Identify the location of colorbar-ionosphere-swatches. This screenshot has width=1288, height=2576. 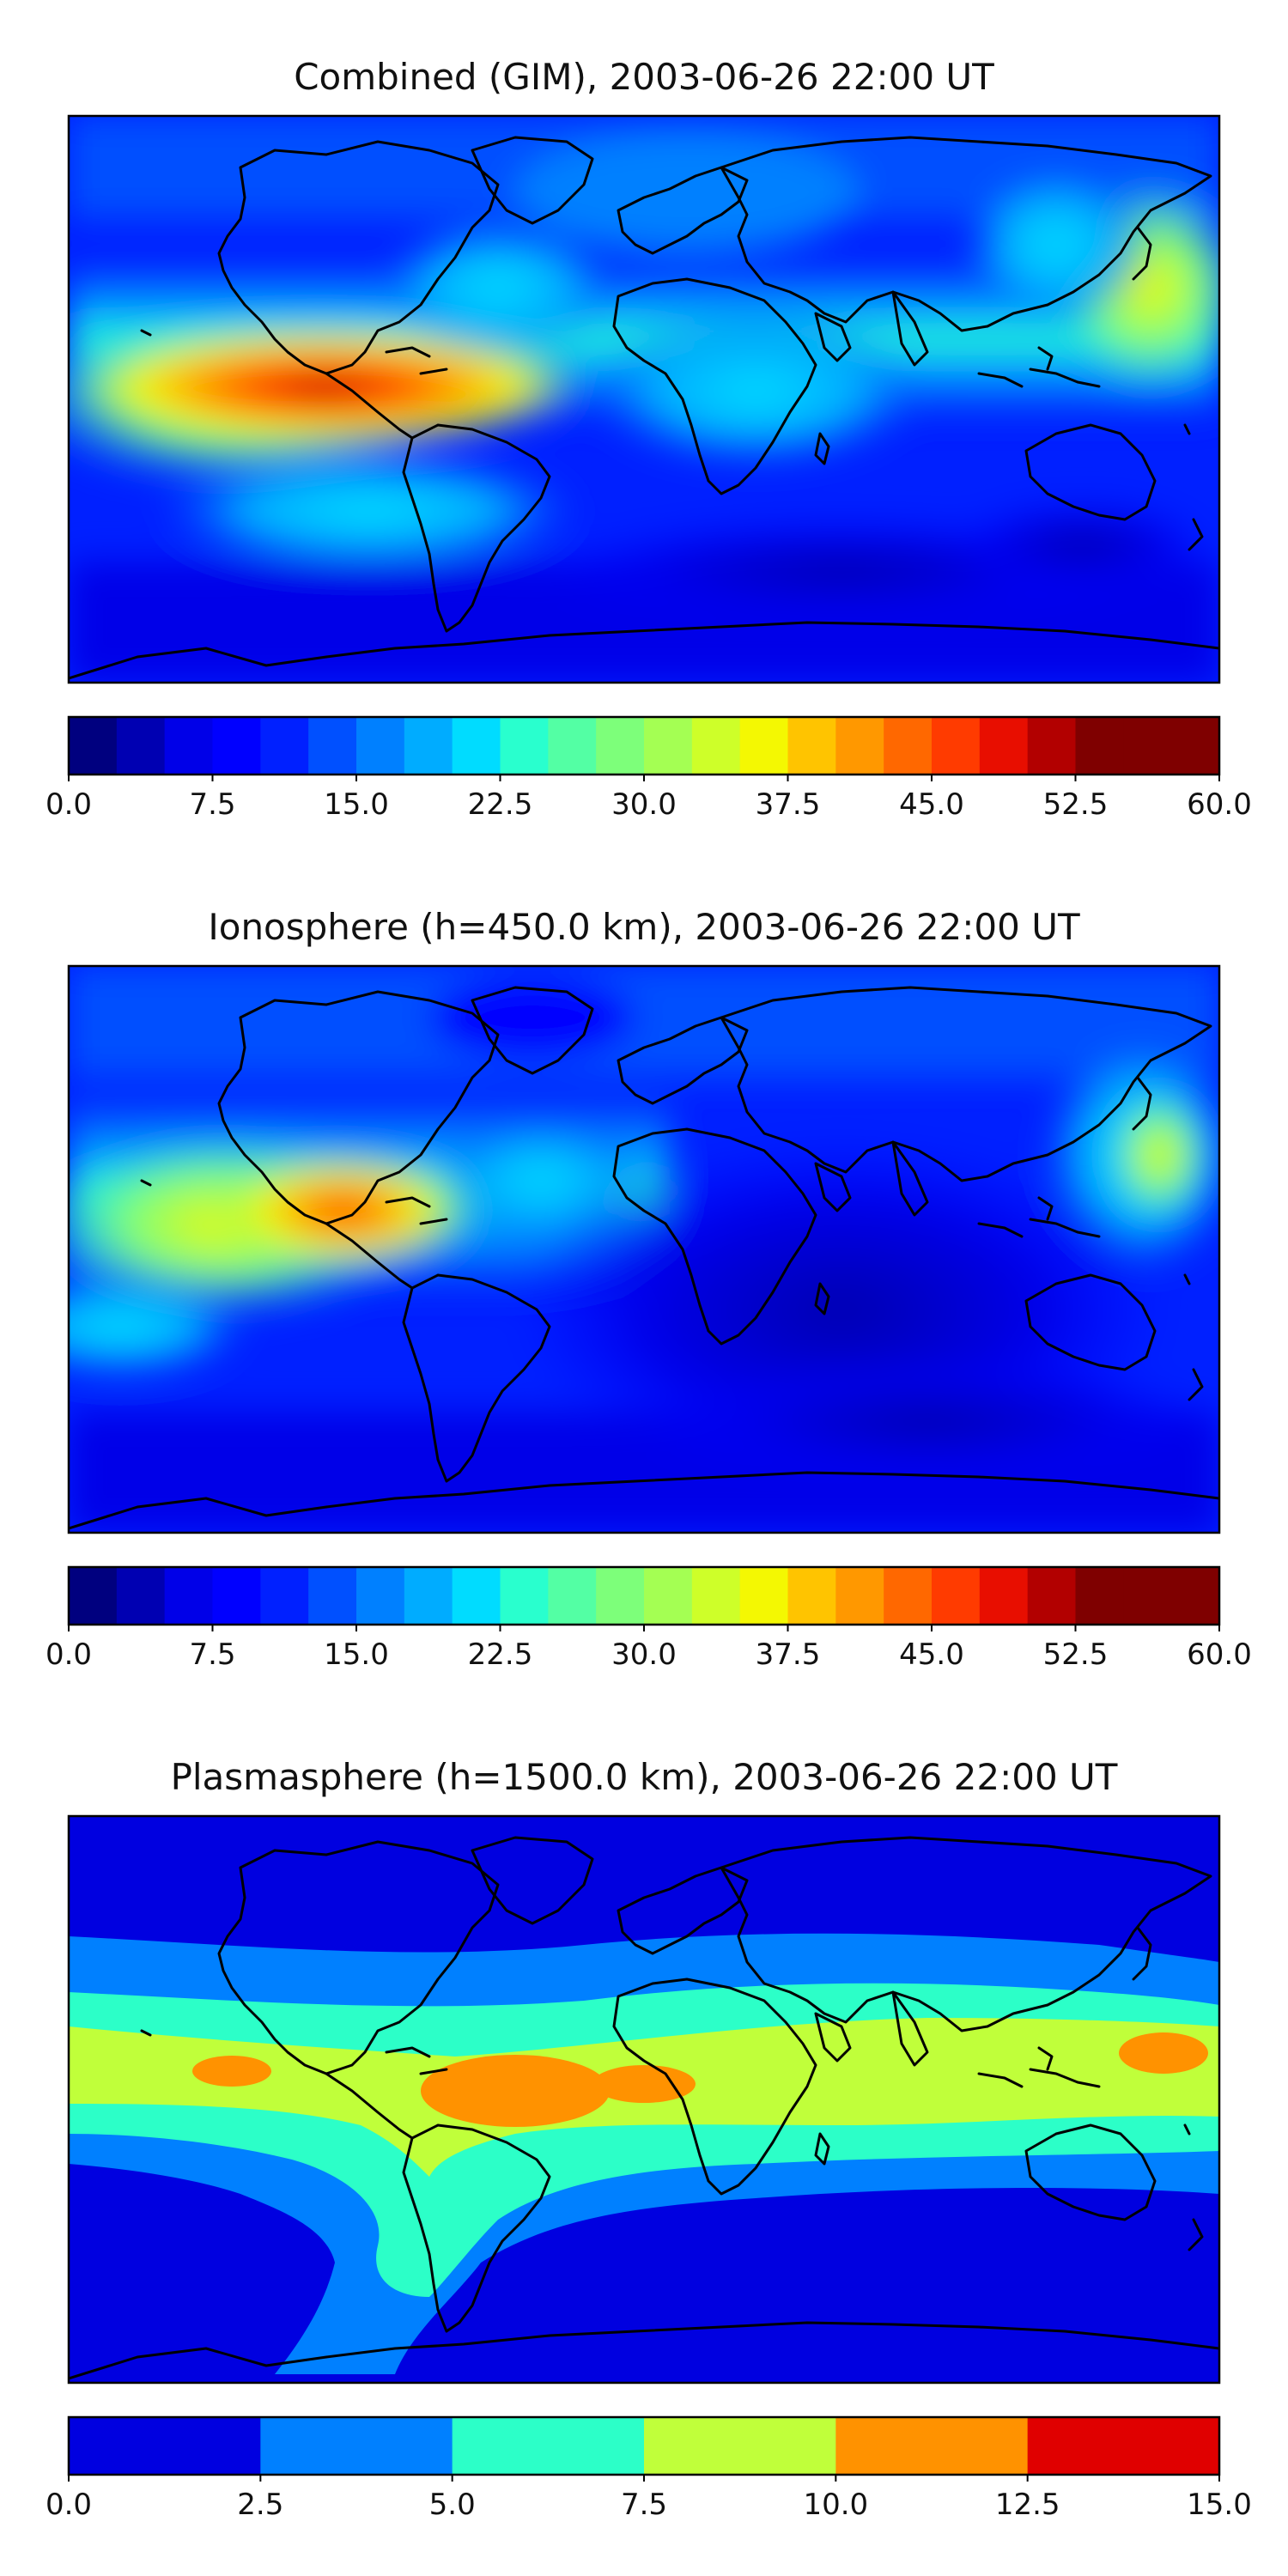
(644, 1596).